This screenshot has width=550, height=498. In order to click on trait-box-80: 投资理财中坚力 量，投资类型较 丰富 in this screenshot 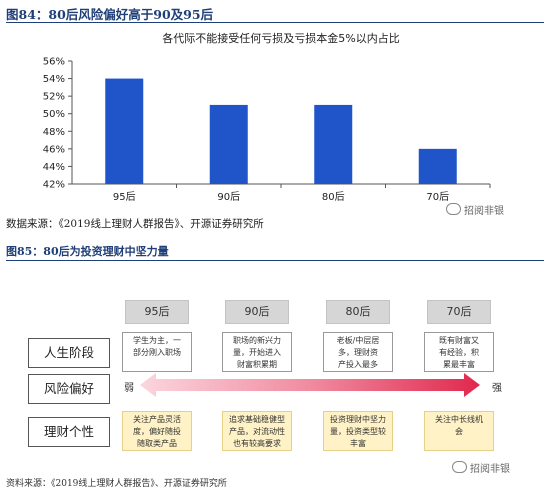, I will do `click(358, 431)`.